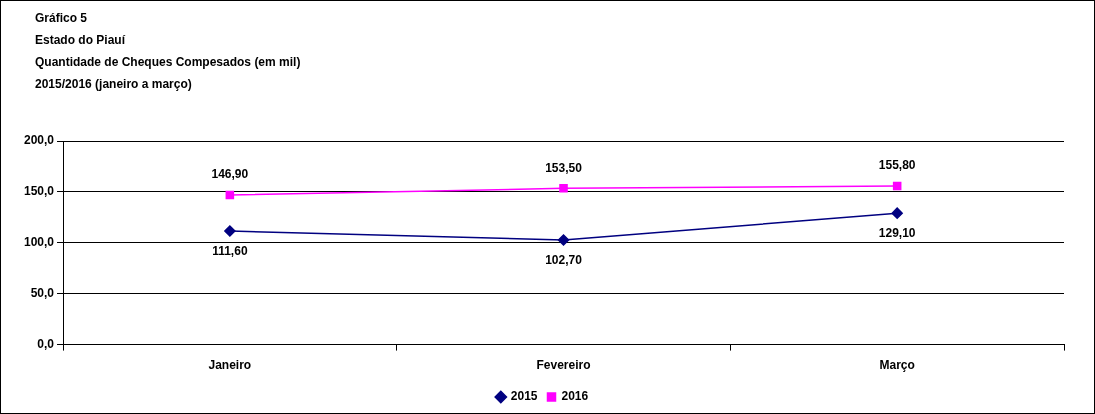  I want to click on text: Quantidade de Cheques Compesados (em mil), so click(168, 62).